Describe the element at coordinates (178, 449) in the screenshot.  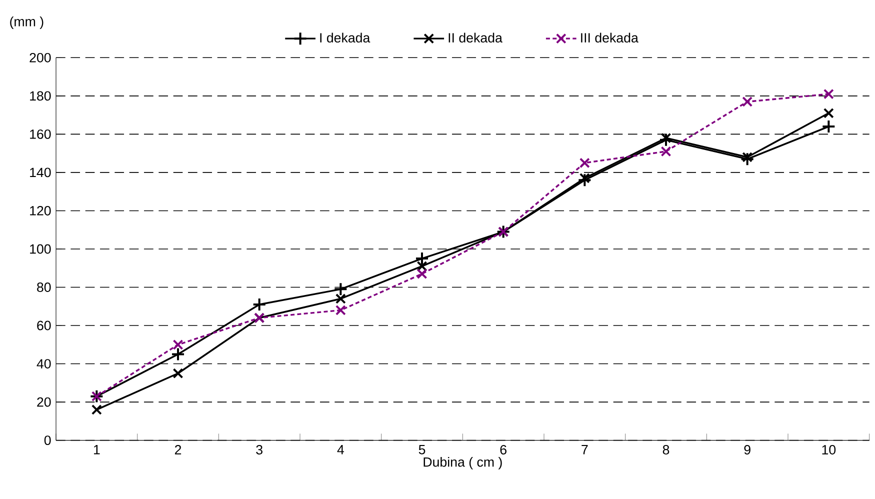
I see `x-tick-label: 2` at that location.